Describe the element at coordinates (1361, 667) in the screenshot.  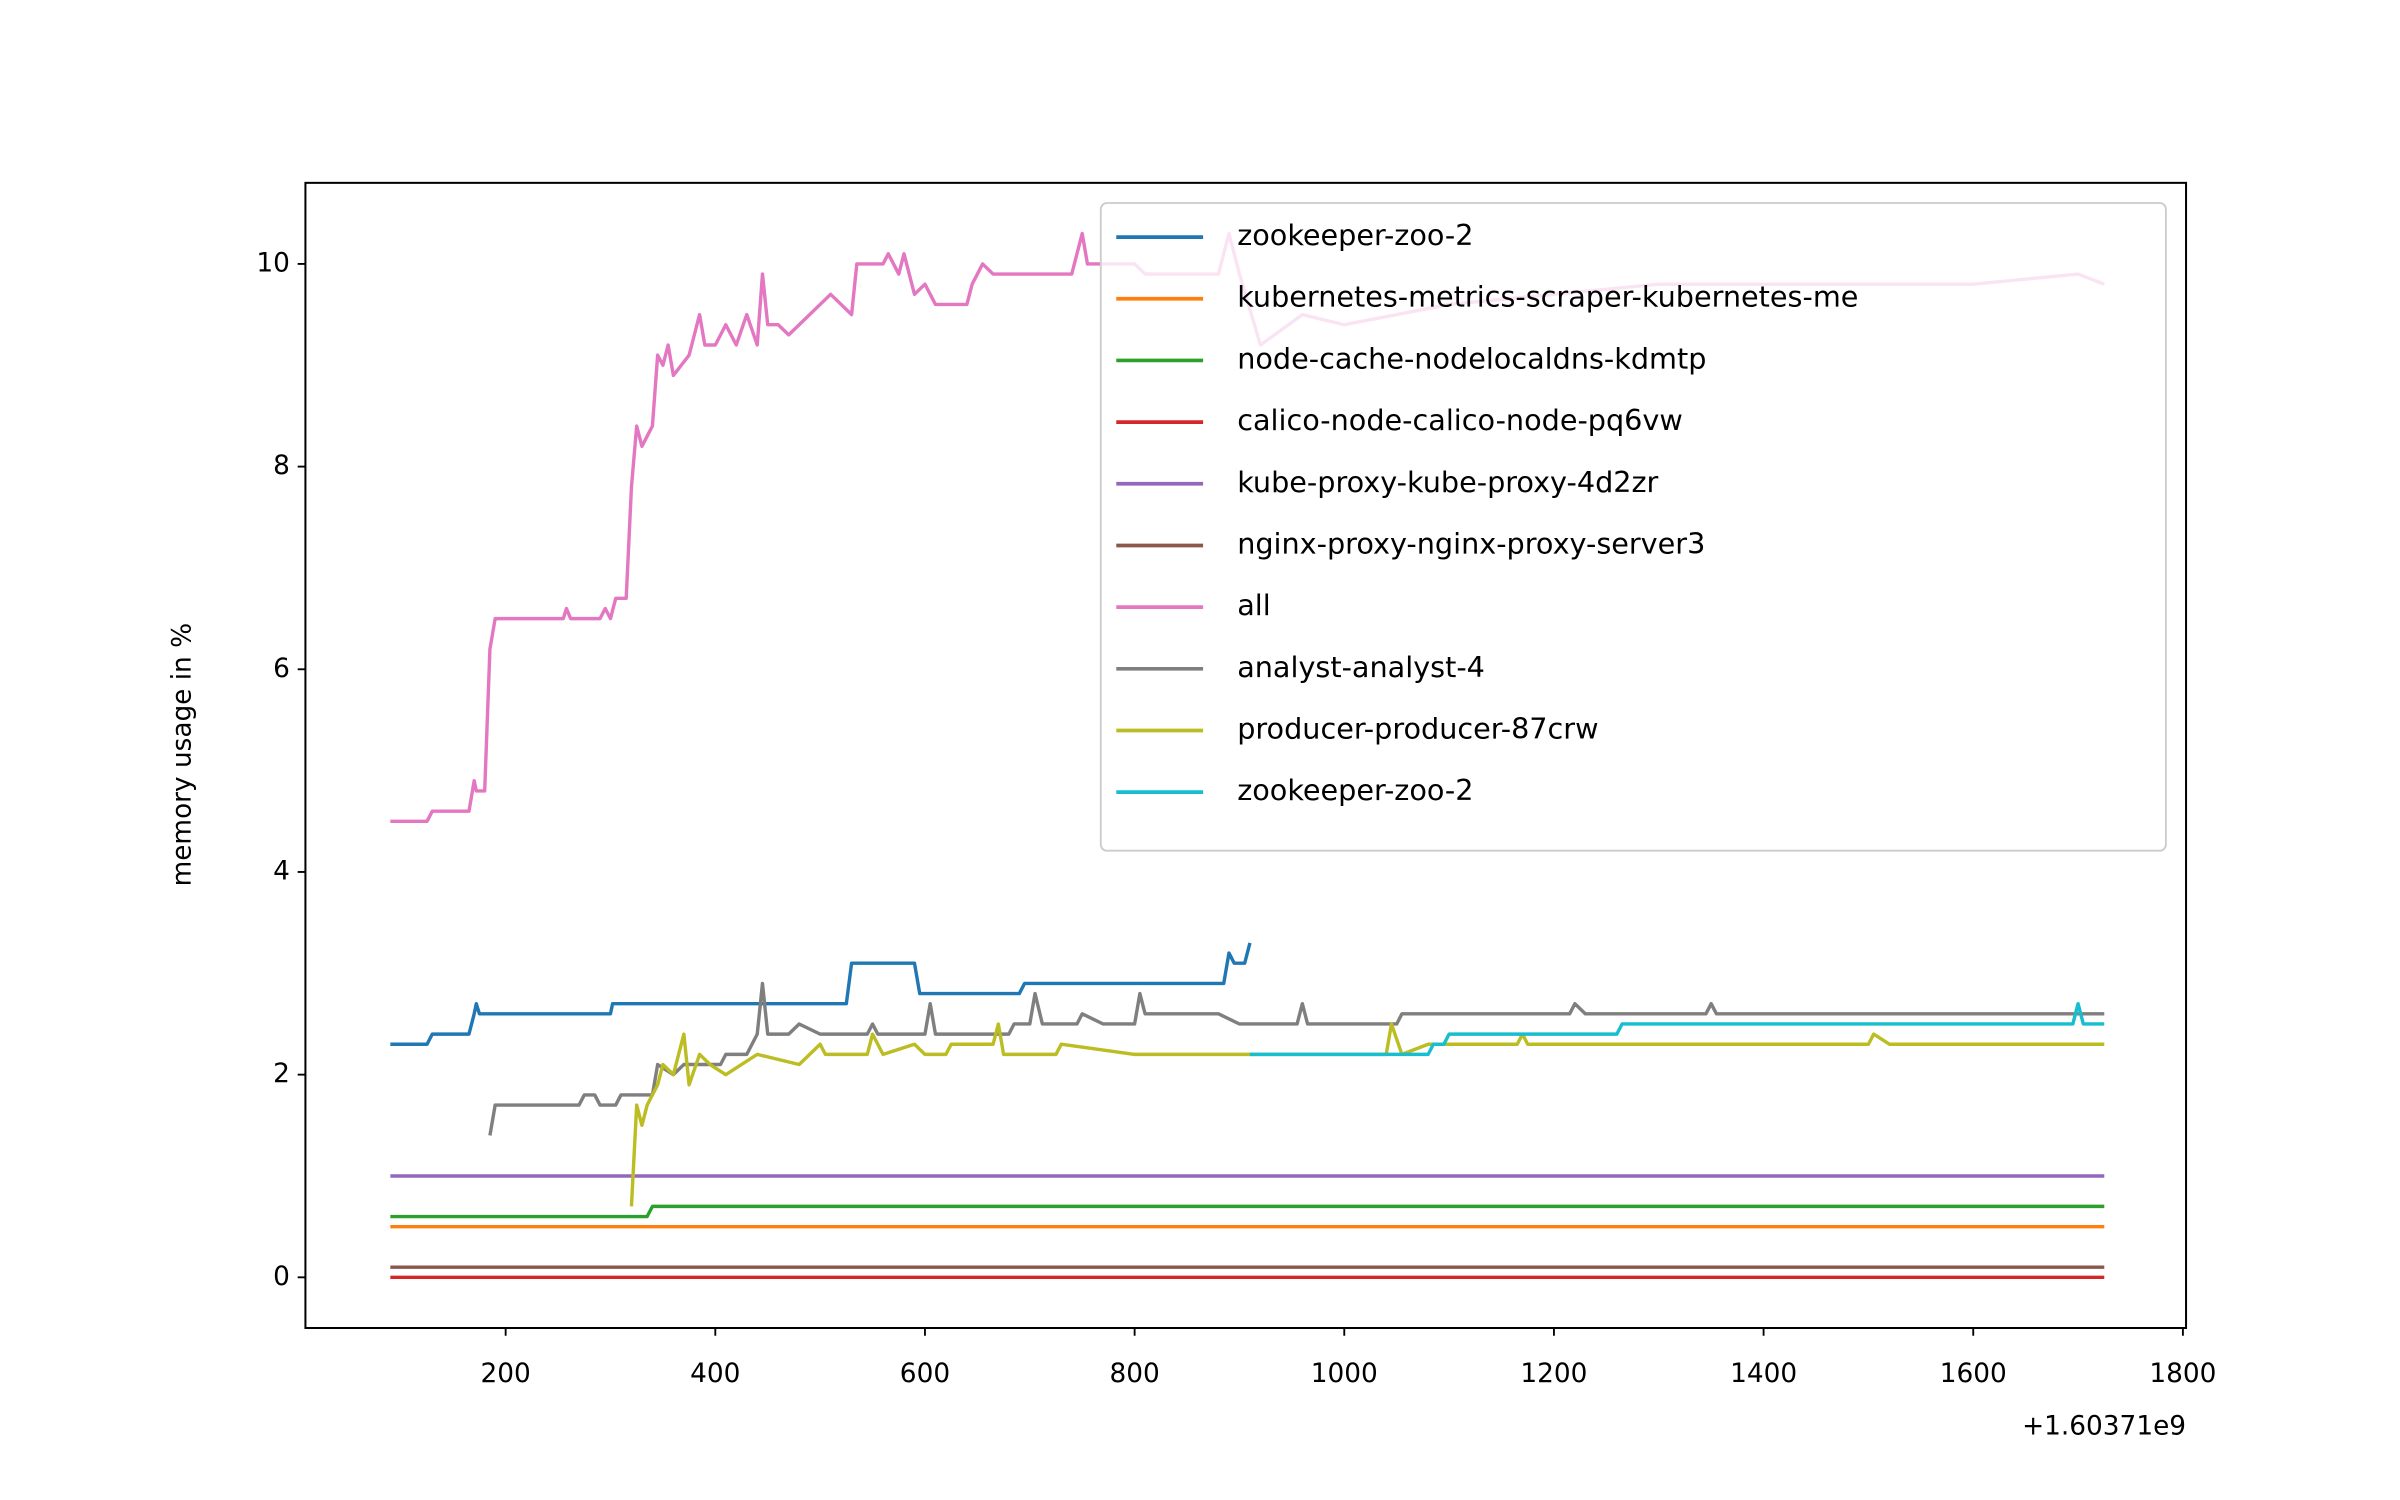
I see `legend-label: analyst-analyst-4` at that location.